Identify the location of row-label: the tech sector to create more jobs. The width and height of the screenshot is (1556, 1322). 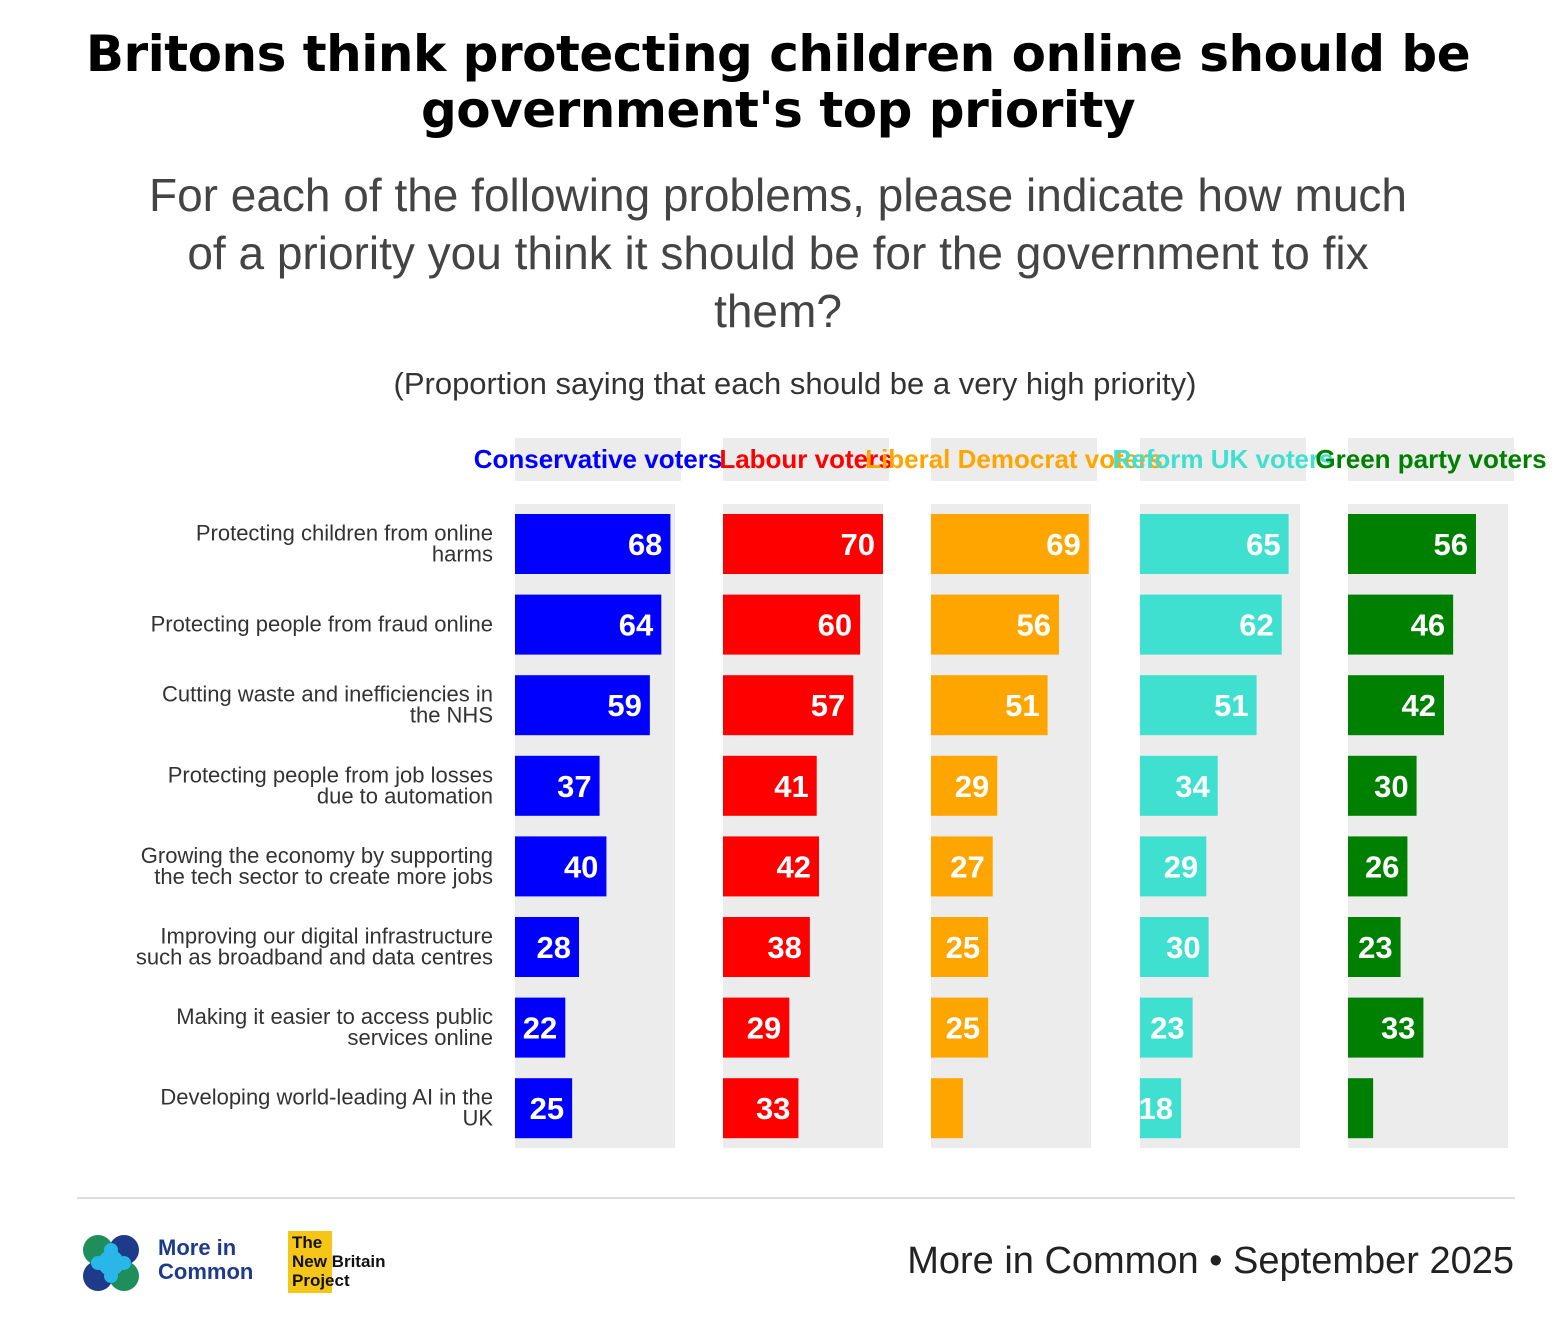
(323, 876).